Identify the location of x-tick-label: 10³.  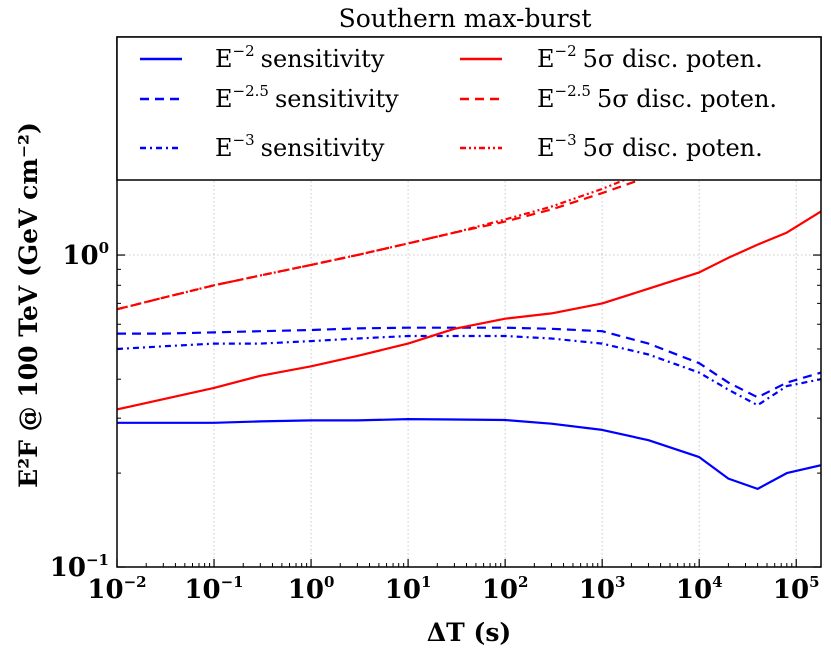
(602, 589).